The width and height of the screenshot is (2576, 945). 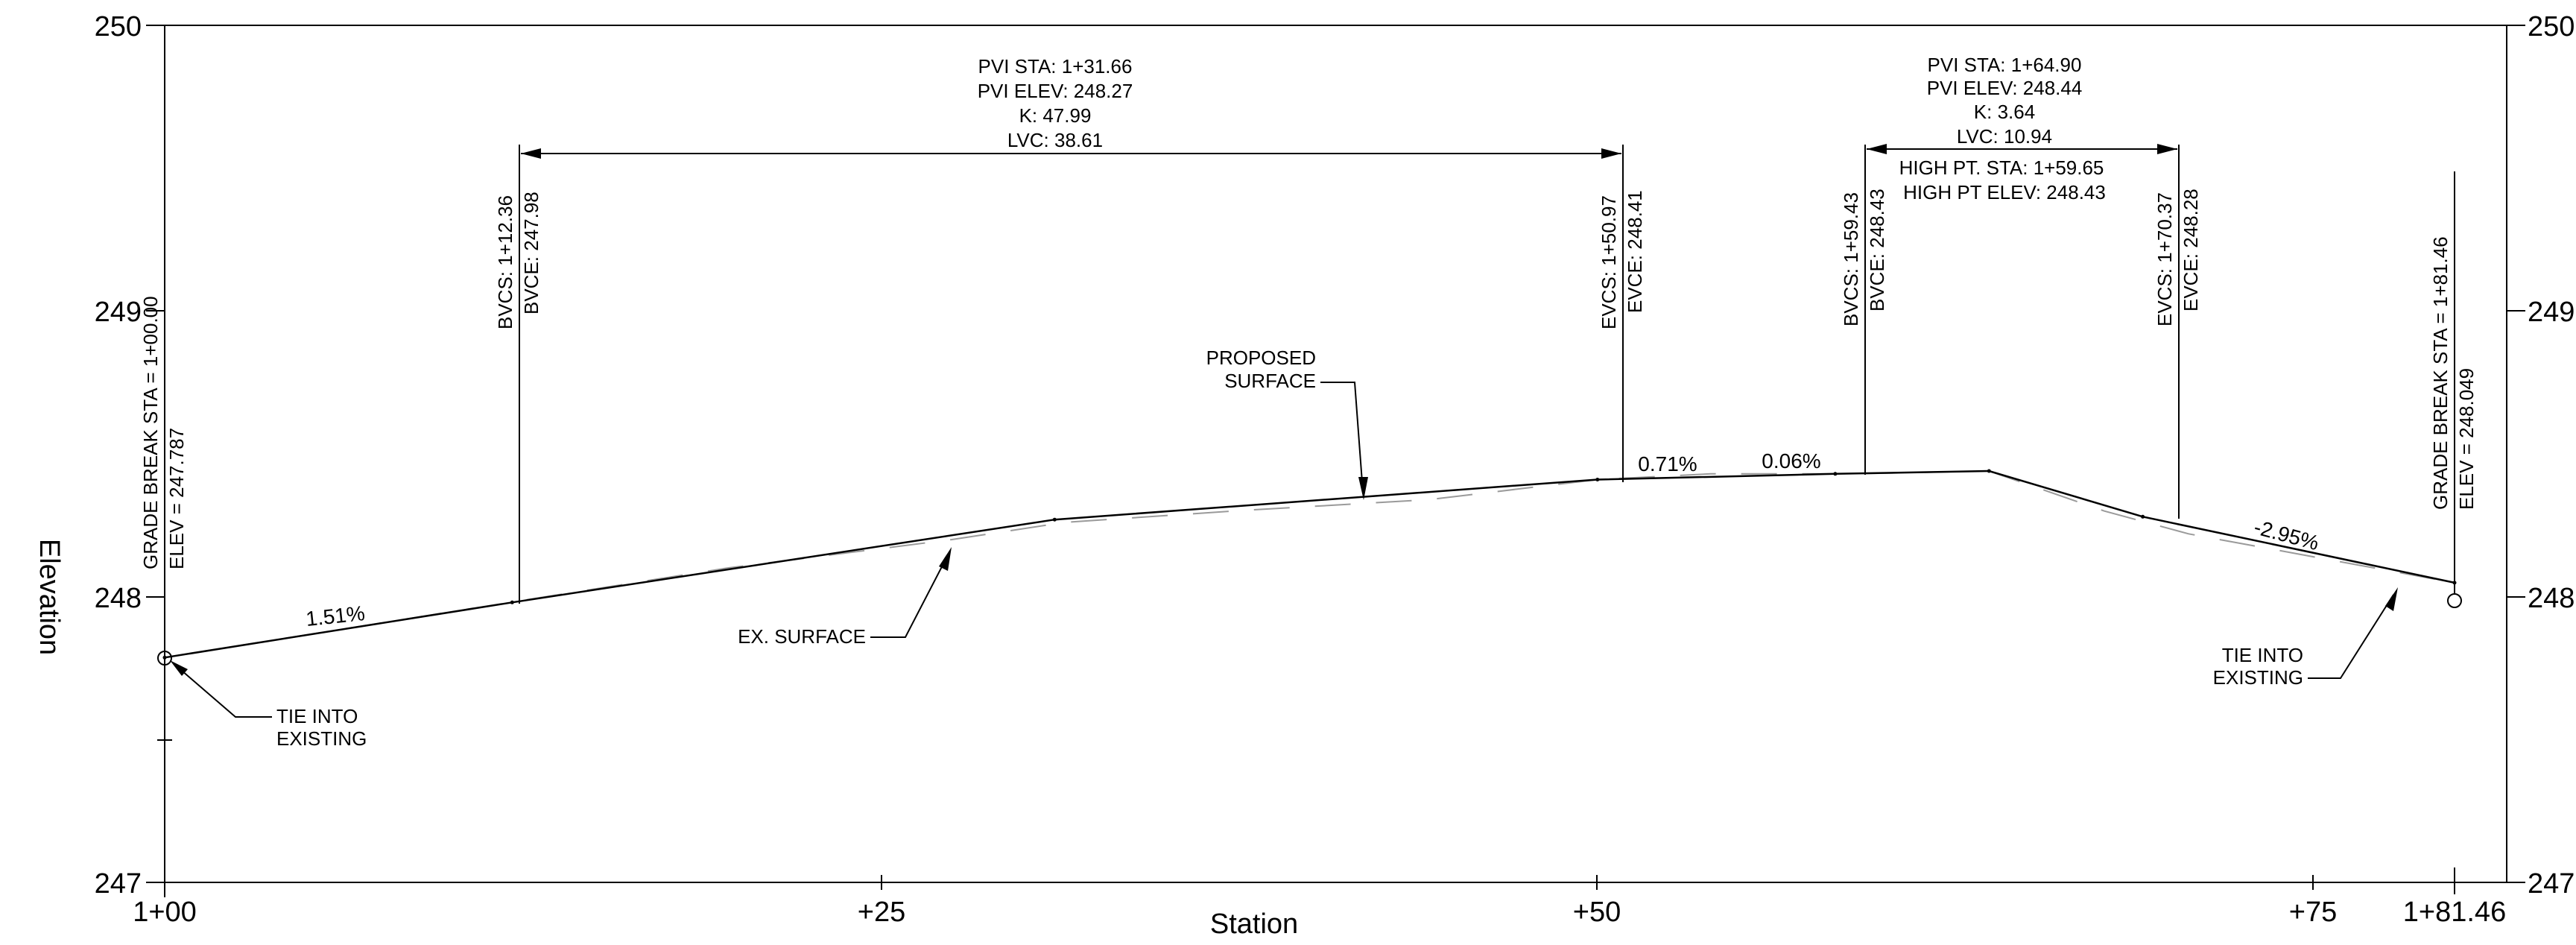 I want to click on curve-2-high-pt-sta: HIGH PT. STA: 1+59.65, so click(x=2002, y=168).